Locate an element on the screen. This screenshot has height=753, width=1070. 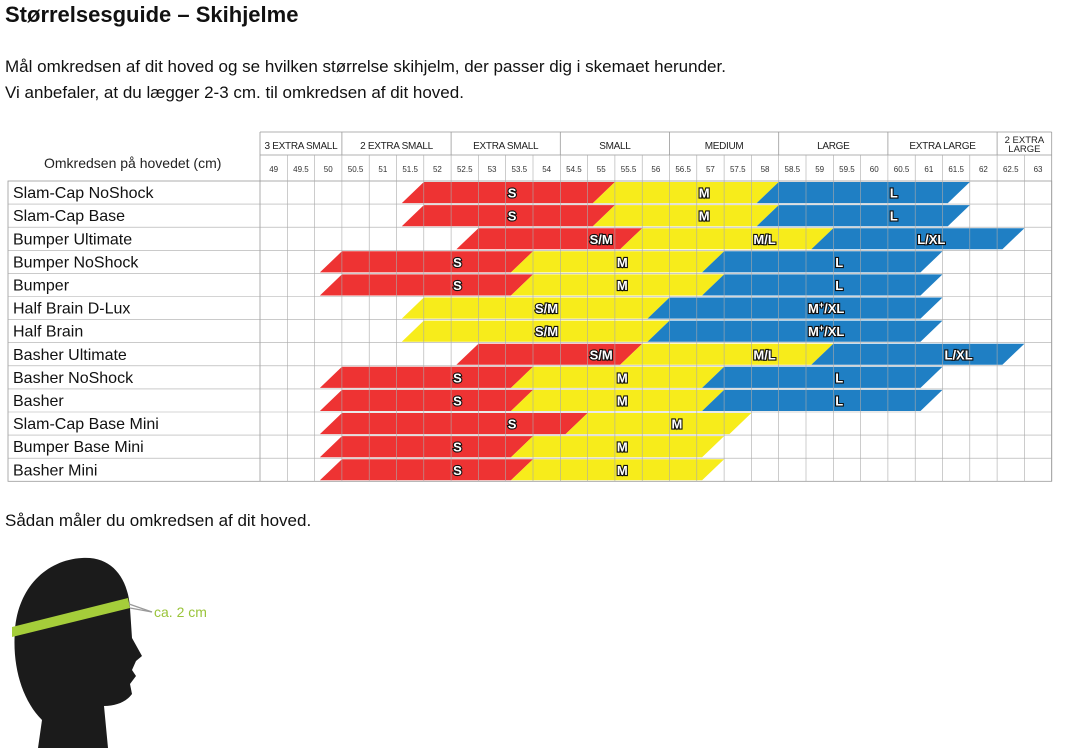
column-label: 63 is located at coordinates (1038, 169).